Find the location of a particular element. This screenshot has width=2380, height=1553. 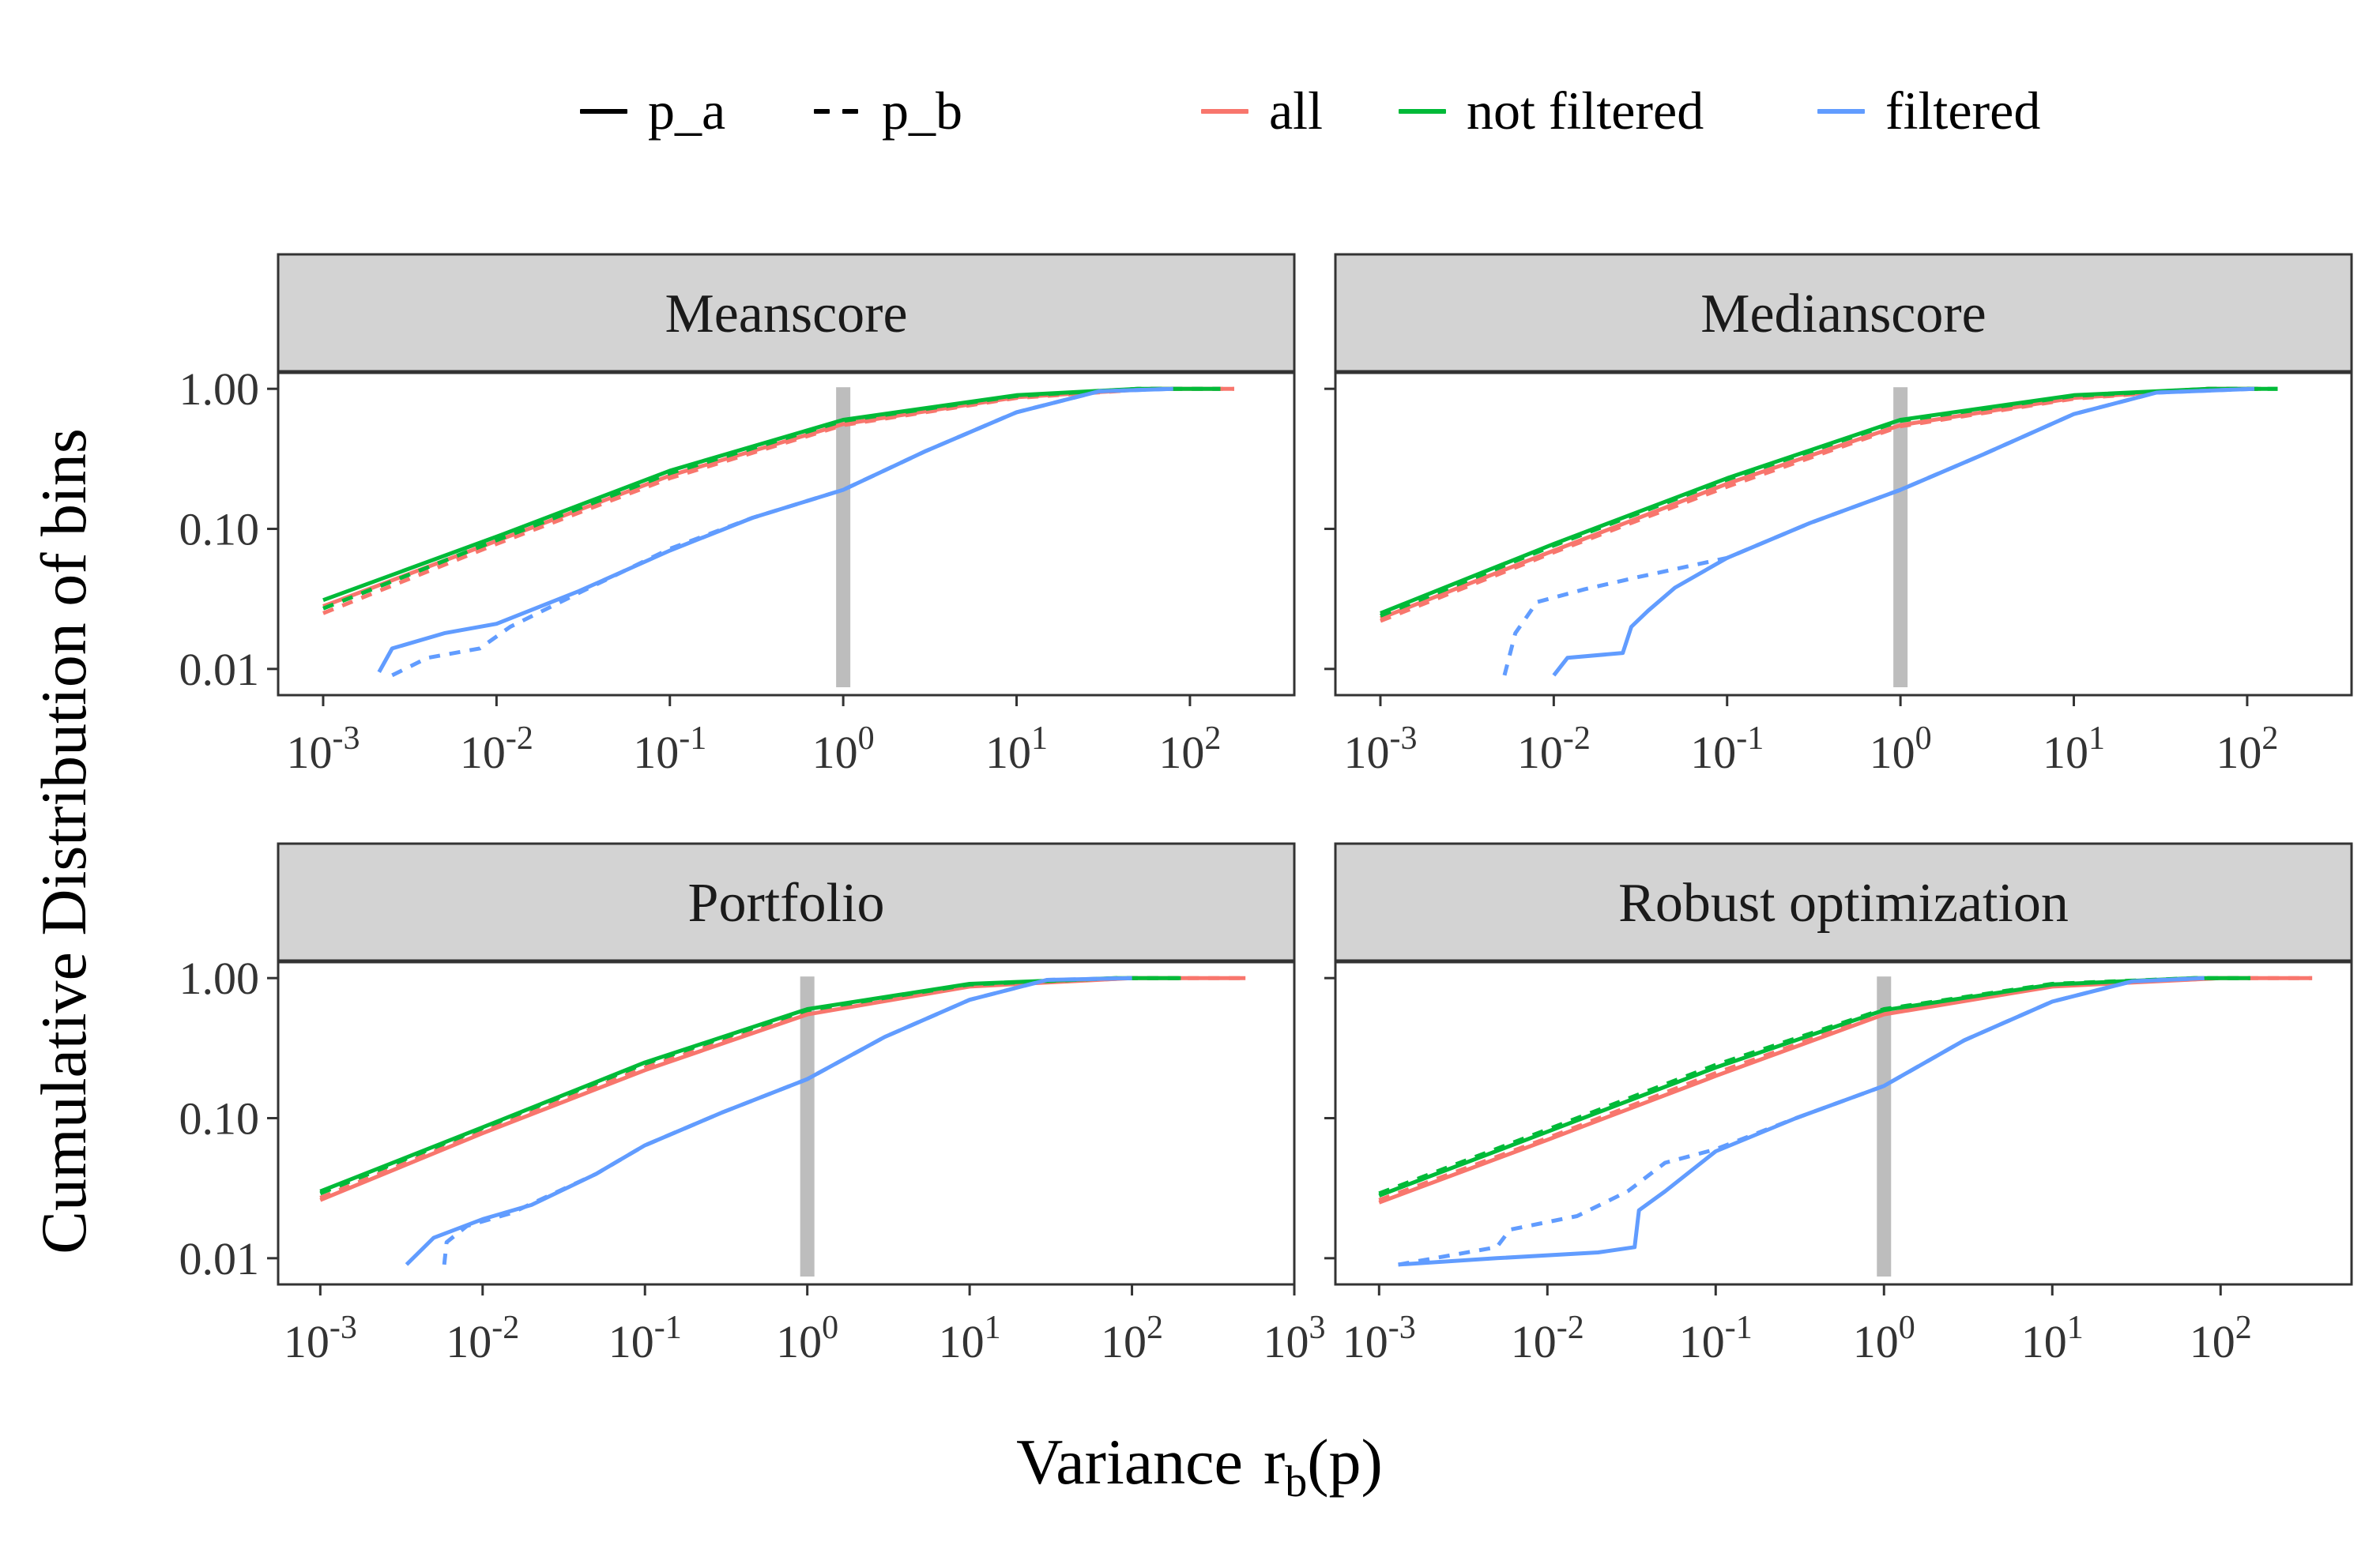

legend: p_a p_b all not filtered filtered is located at coordinates (1190, 111).